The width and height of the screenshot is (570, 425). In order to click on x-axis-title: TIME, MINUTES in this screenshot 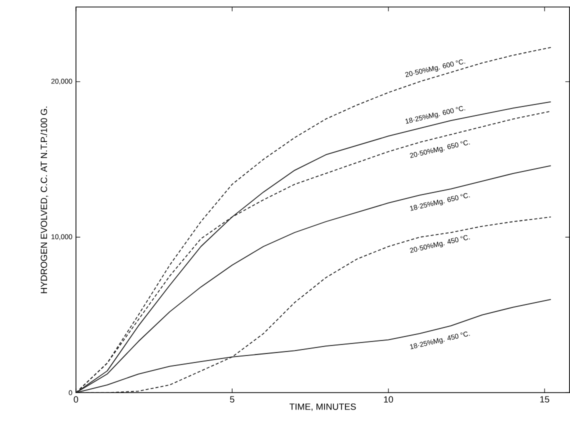, I will do `click(323, 408)`.